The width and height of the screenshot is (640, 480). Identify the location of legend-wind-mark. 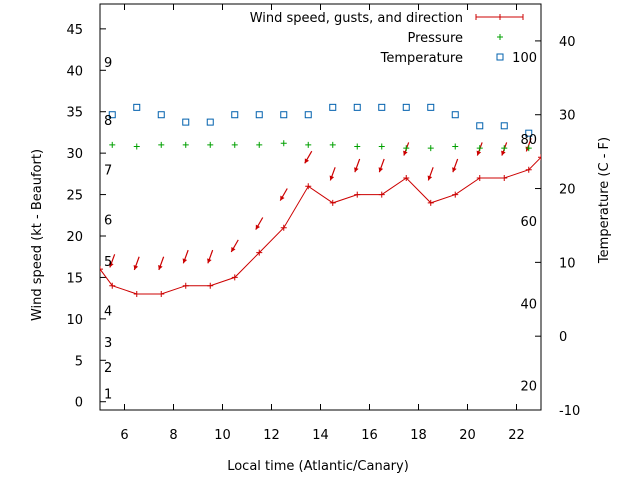
(499, 17).